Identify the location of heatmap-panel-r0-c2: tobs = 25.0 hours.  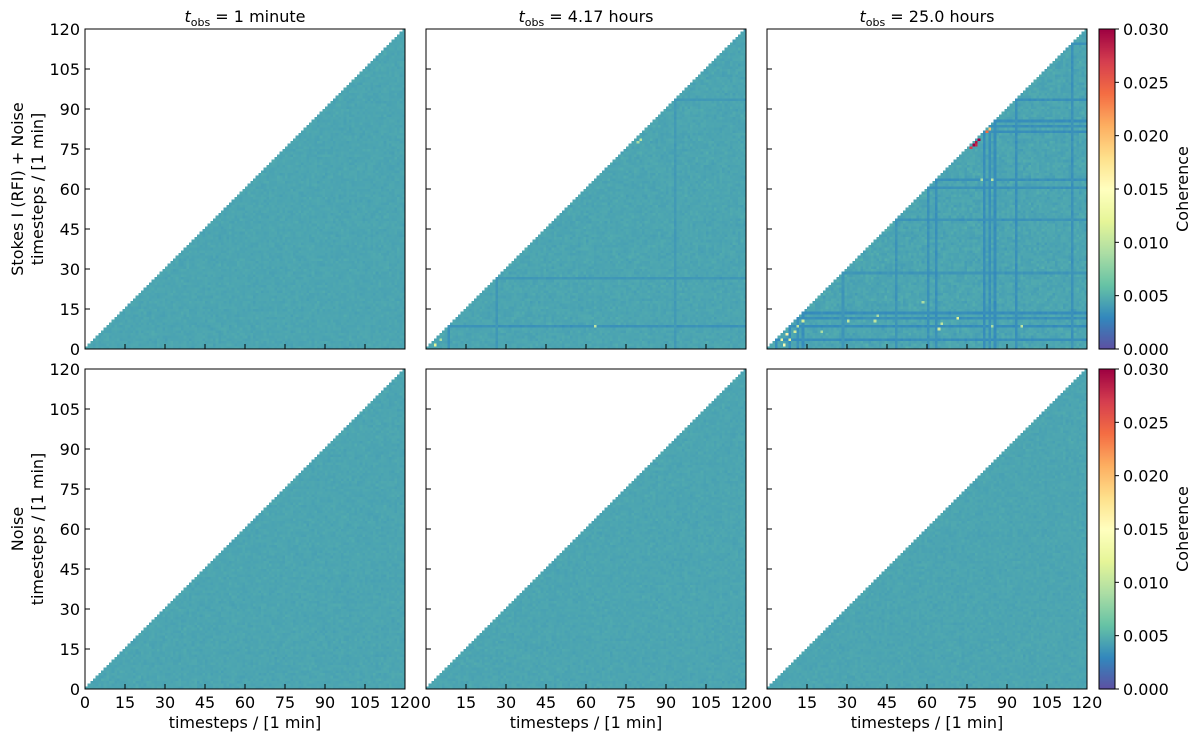
(927, 178).